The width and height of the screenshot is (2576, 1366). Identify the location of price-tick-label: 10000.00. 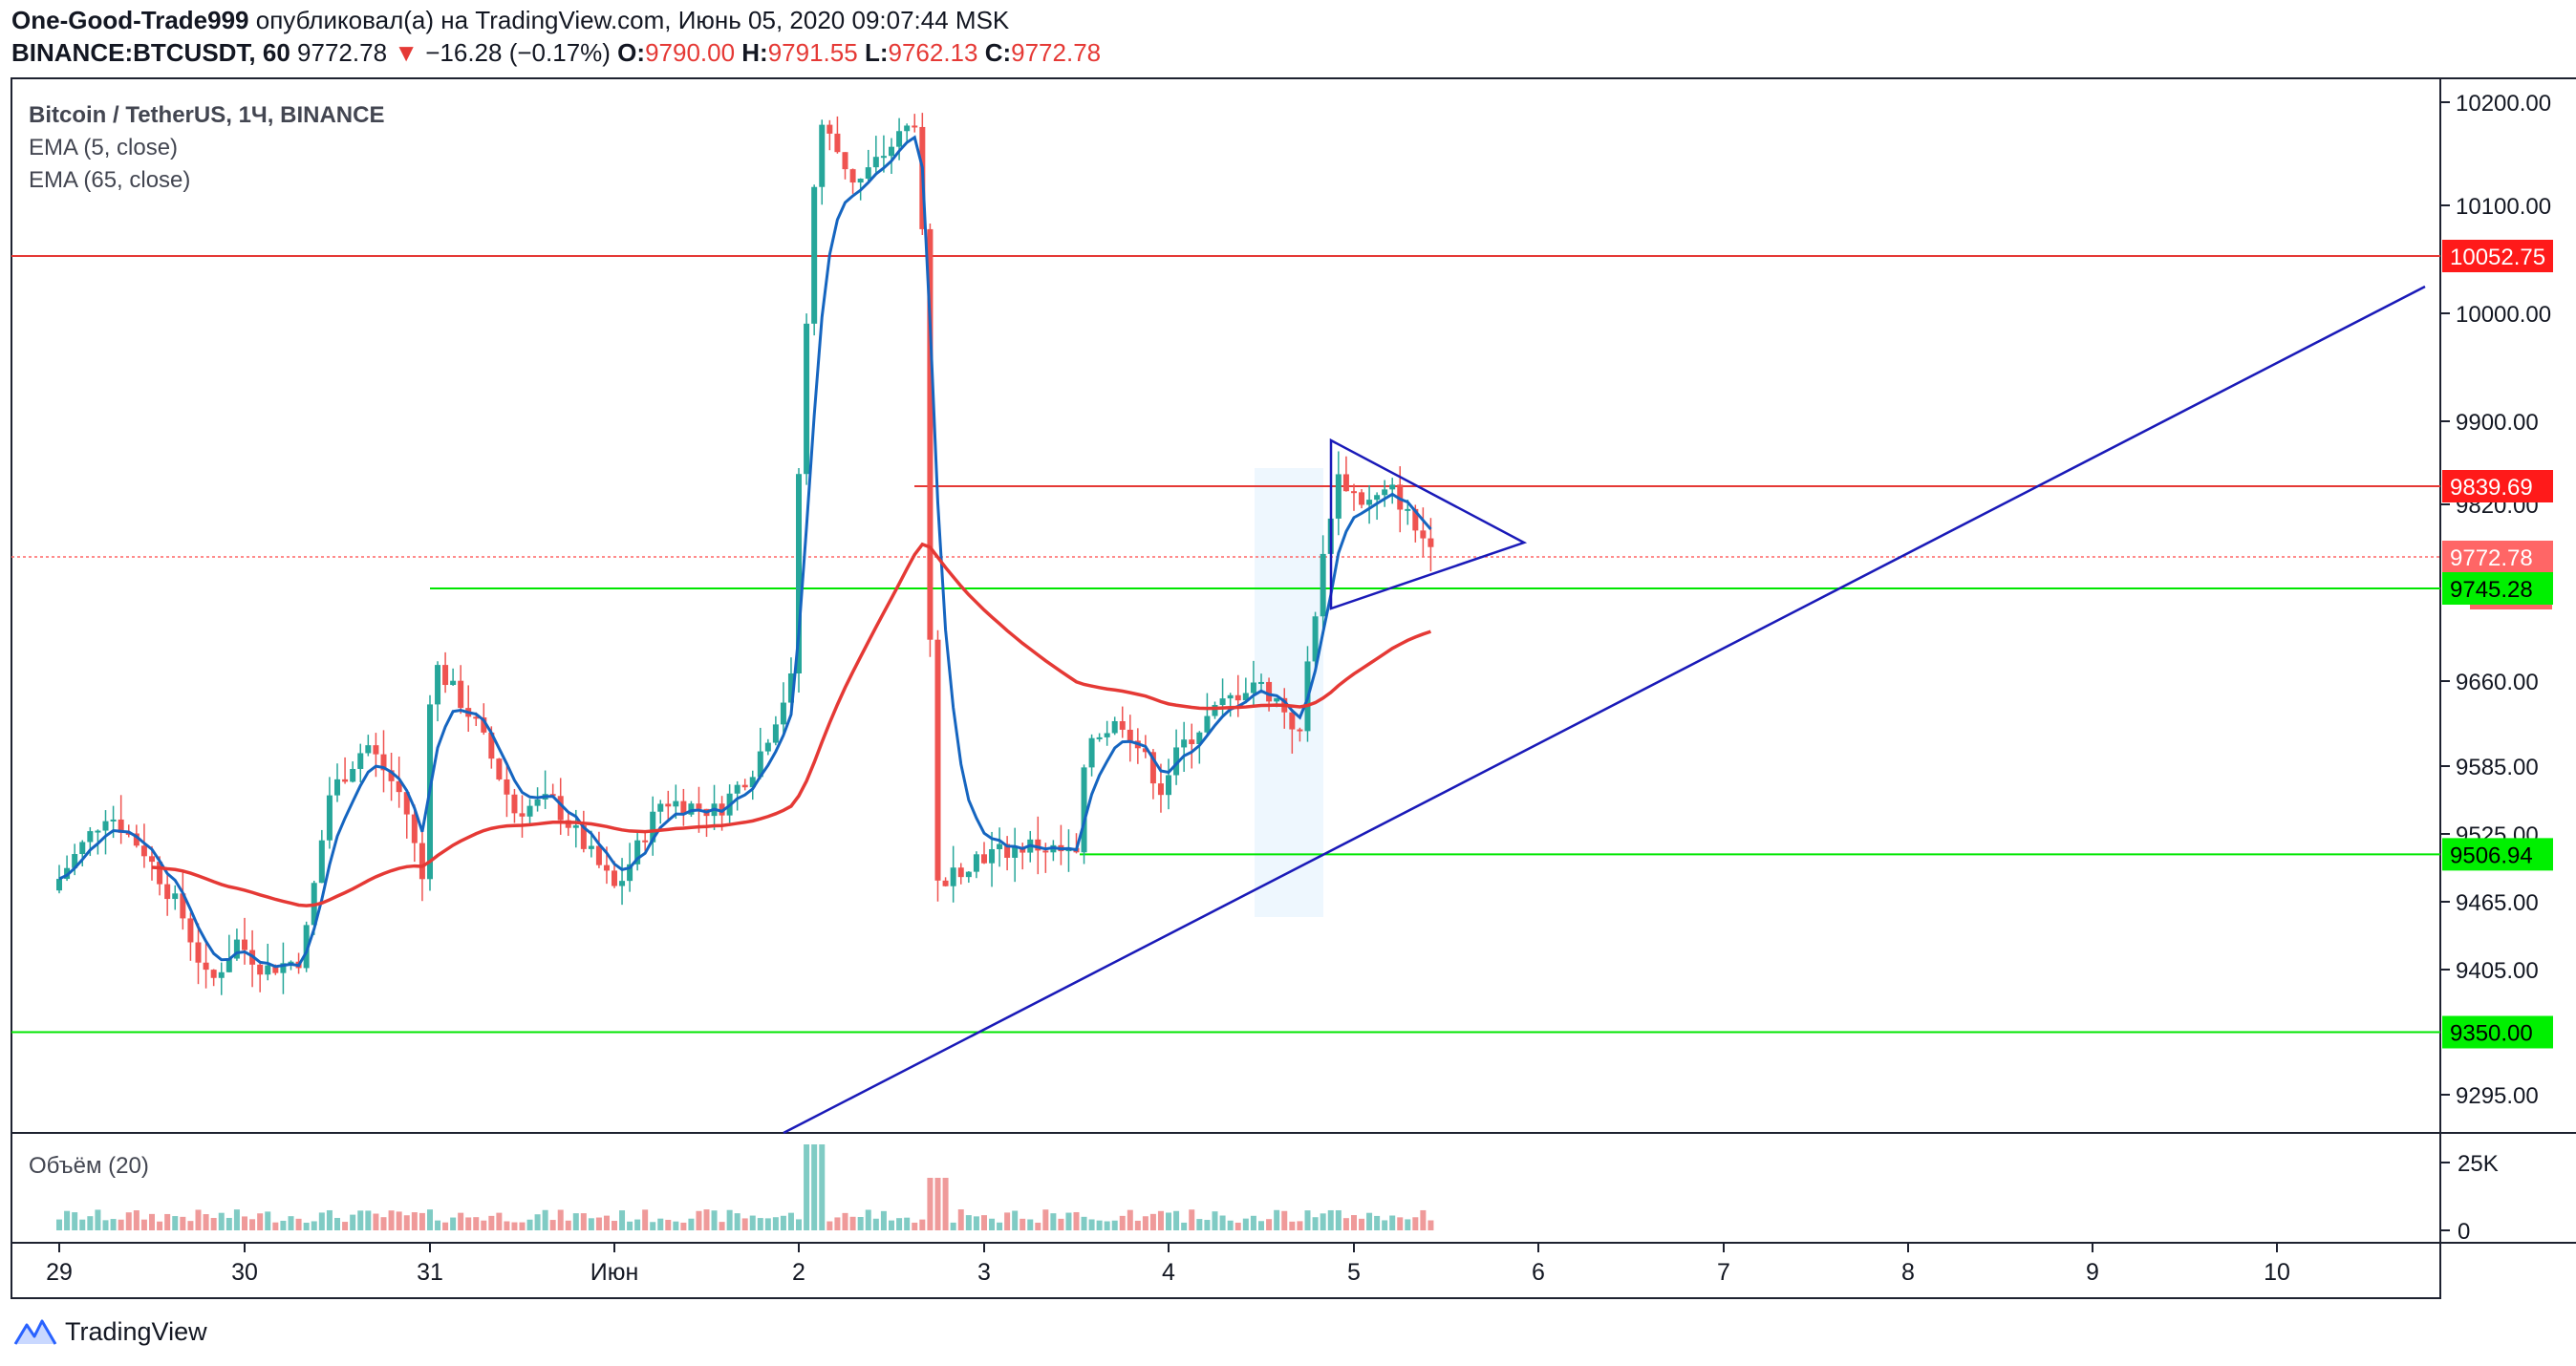
(2503, 315).